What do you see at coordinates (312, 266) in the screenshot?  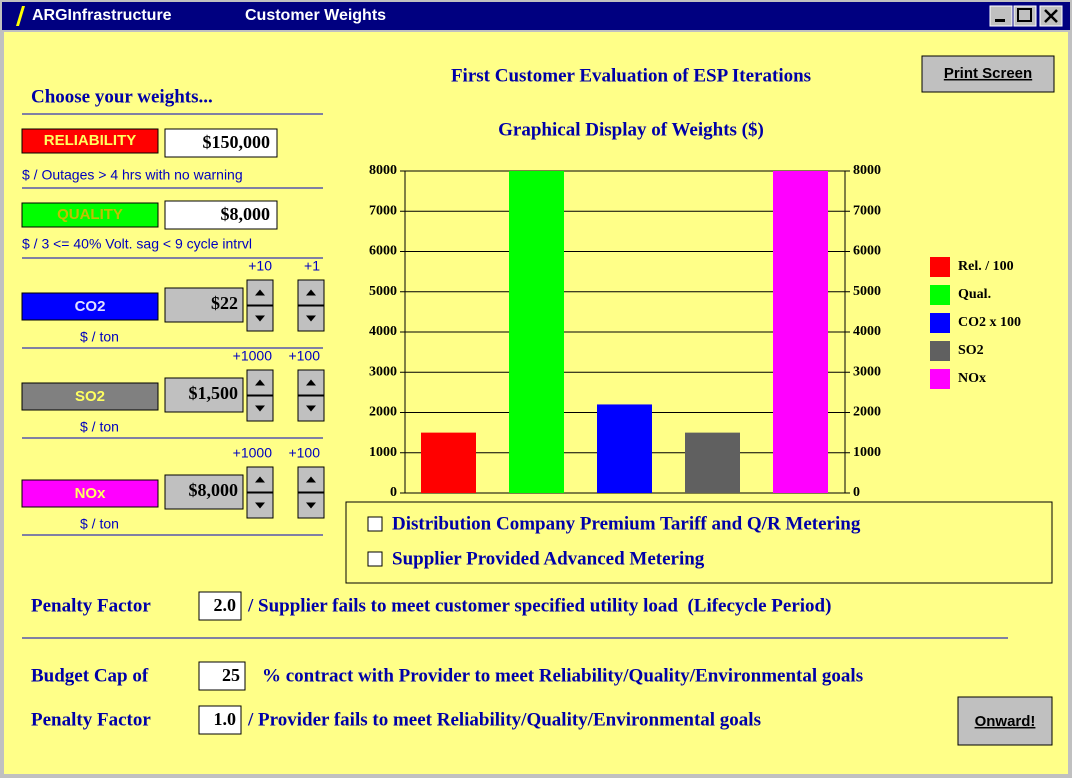 I see `step-small-label: +1` at bounding box center [312, 266].